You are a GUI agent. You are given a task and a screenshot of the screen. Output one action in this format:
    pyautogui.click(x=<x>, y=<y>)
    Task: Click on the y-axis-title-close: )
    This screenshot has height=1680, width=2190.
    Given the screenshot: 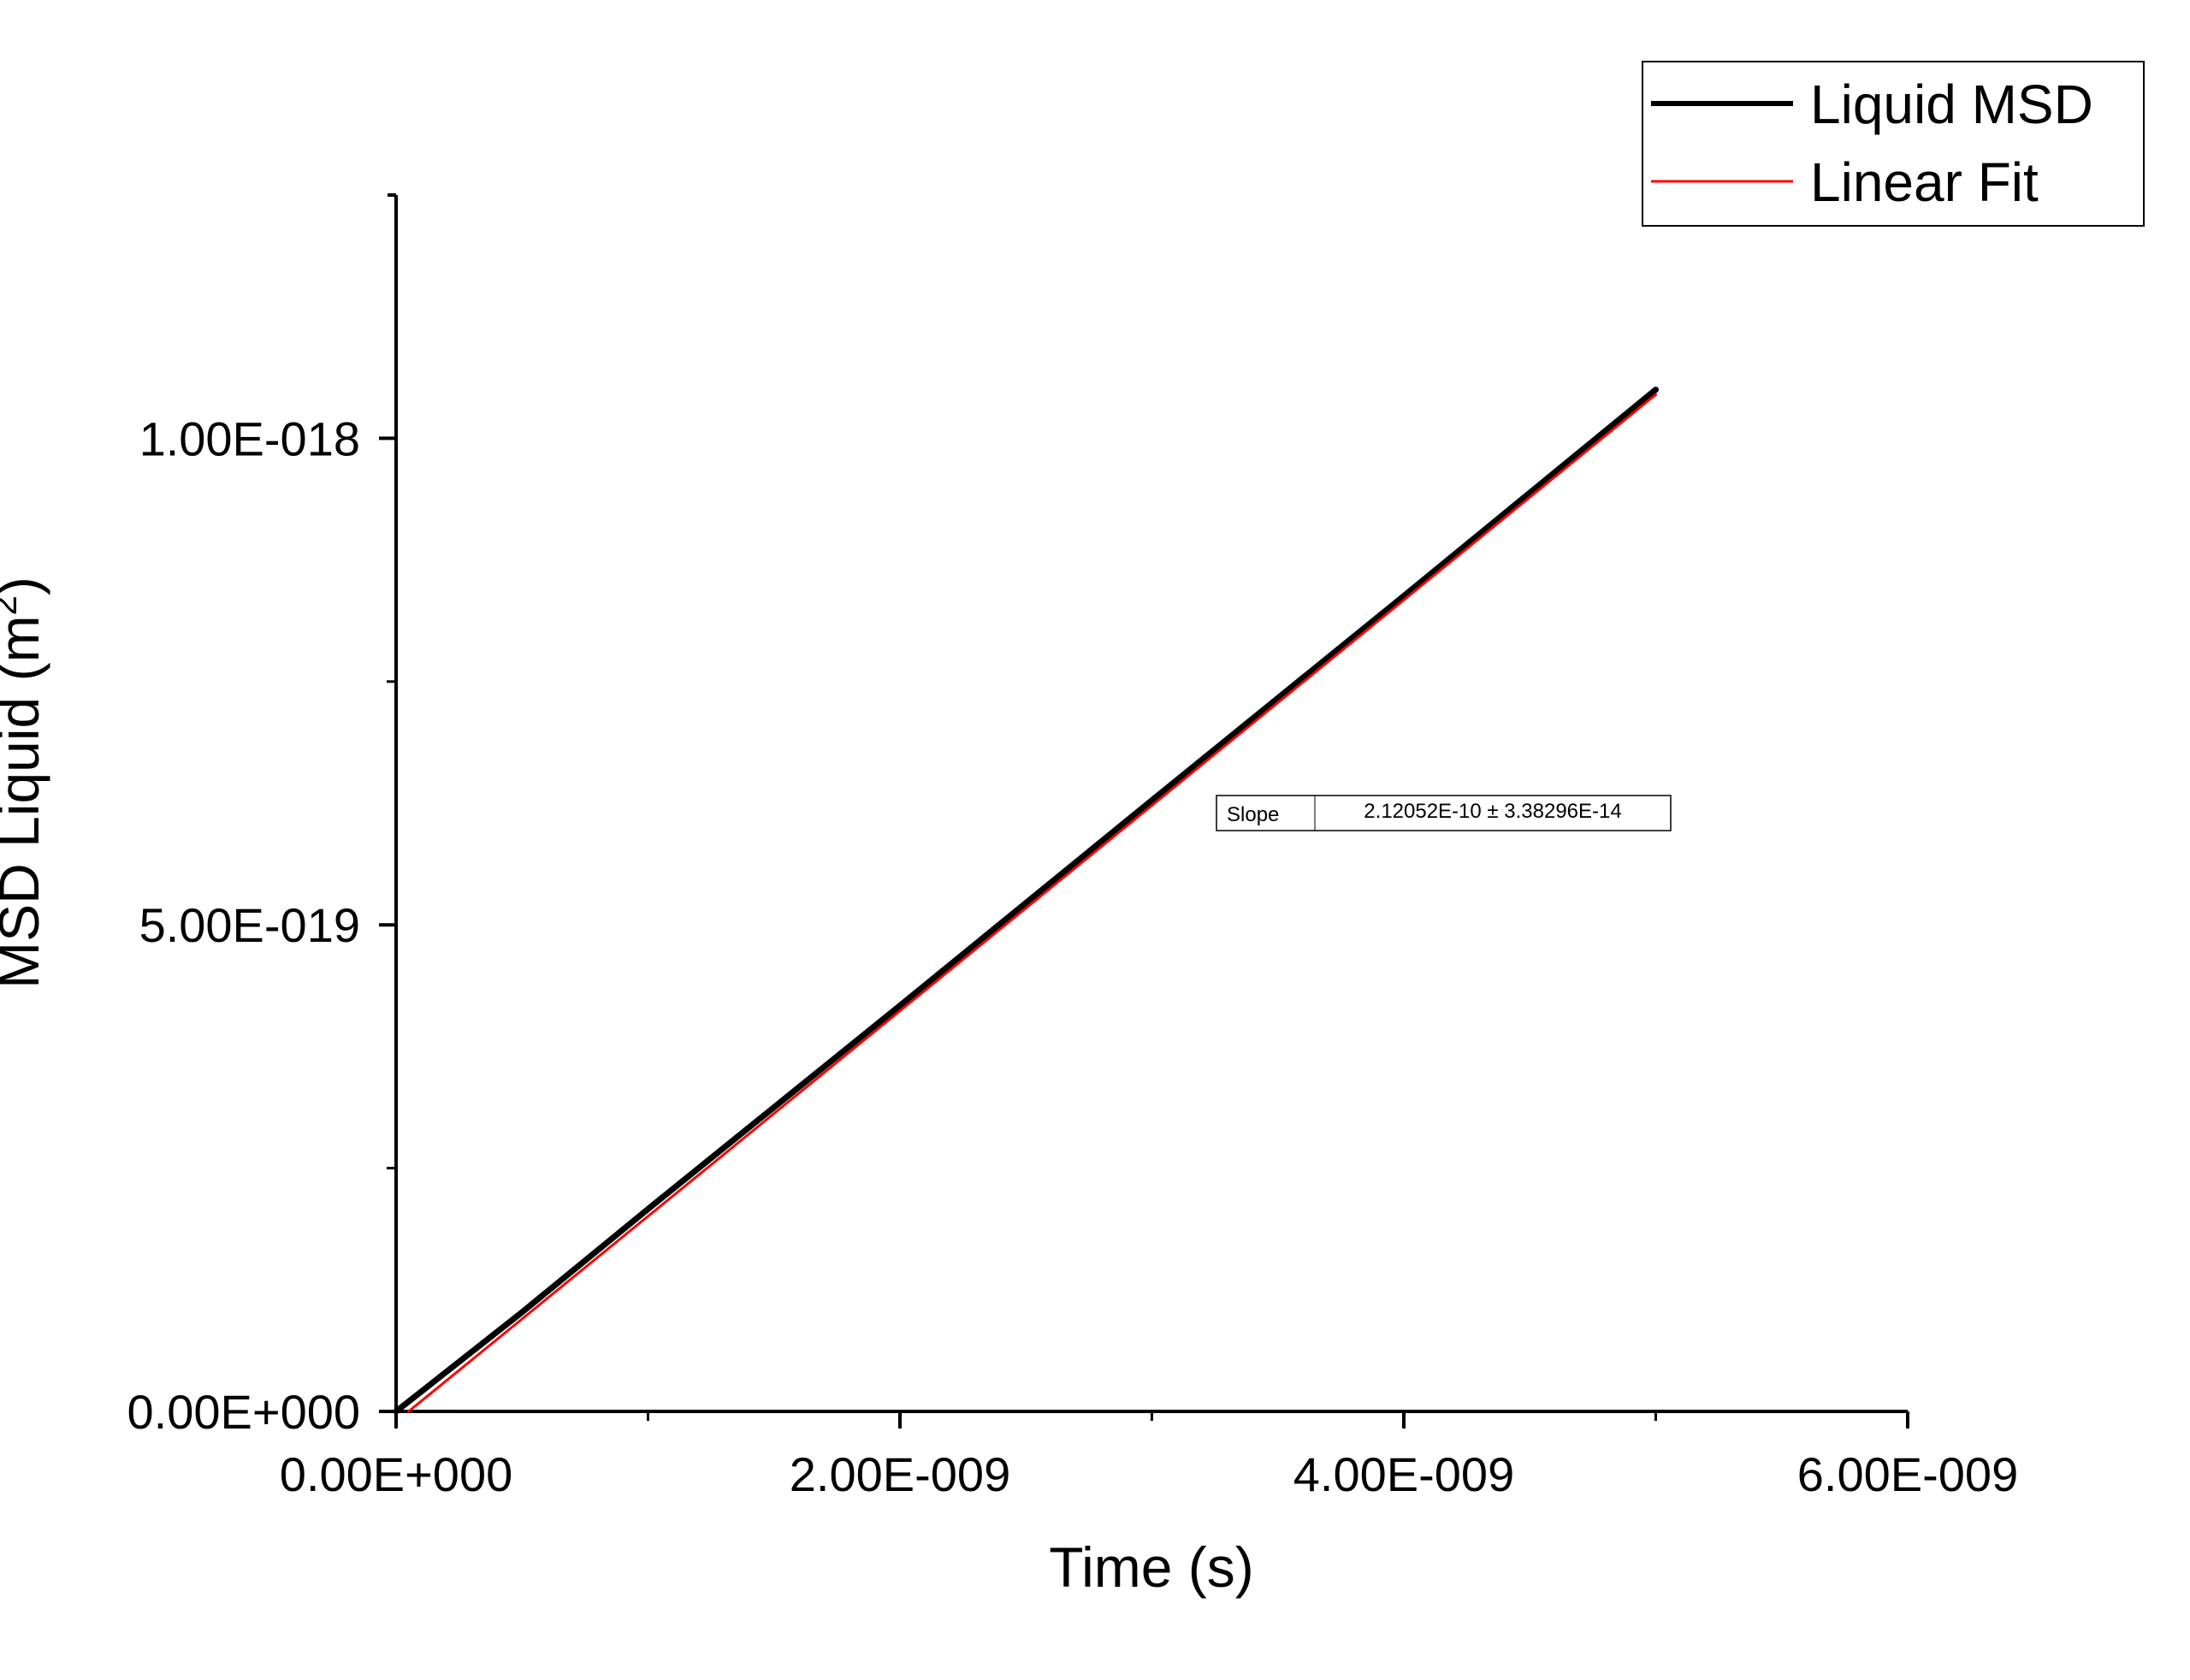 What is the action you would take?
    pyautogui.click(x=25, y=586)
    